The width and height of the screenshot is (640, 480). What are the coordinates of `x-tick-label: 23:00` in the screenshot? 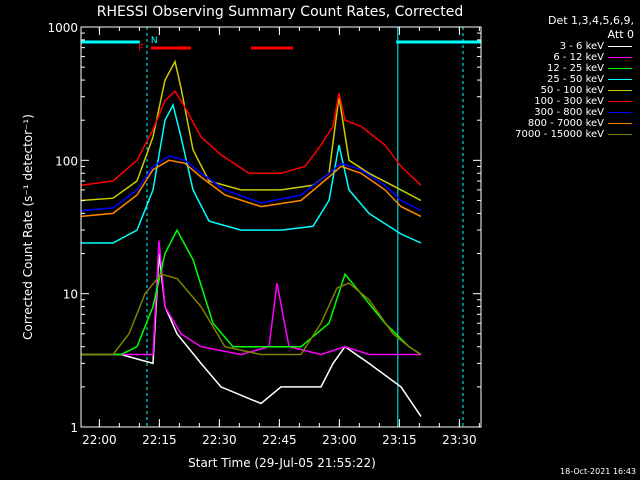 It's located at (339, 440).